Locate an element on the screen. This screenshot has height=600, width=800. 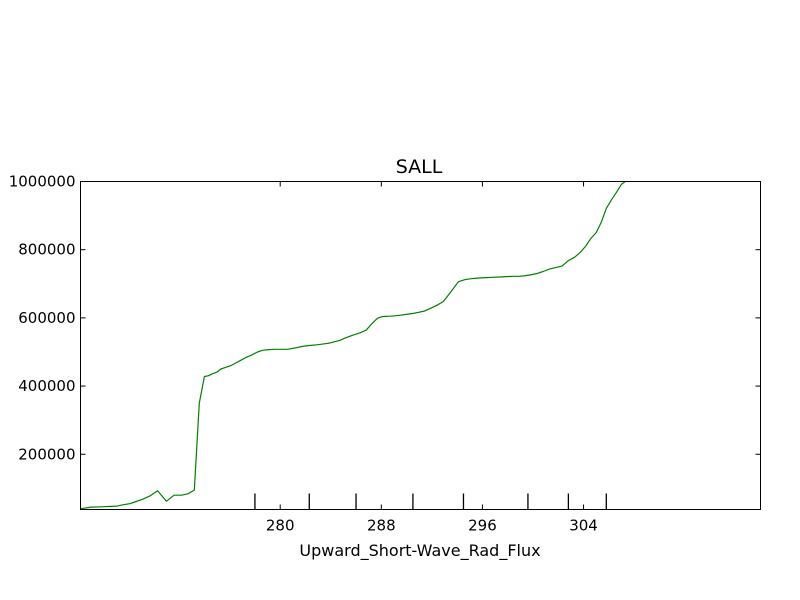
x-axis-label: Upward_Short-Wave_Rad_Flux is located at coordinates (419, 551).